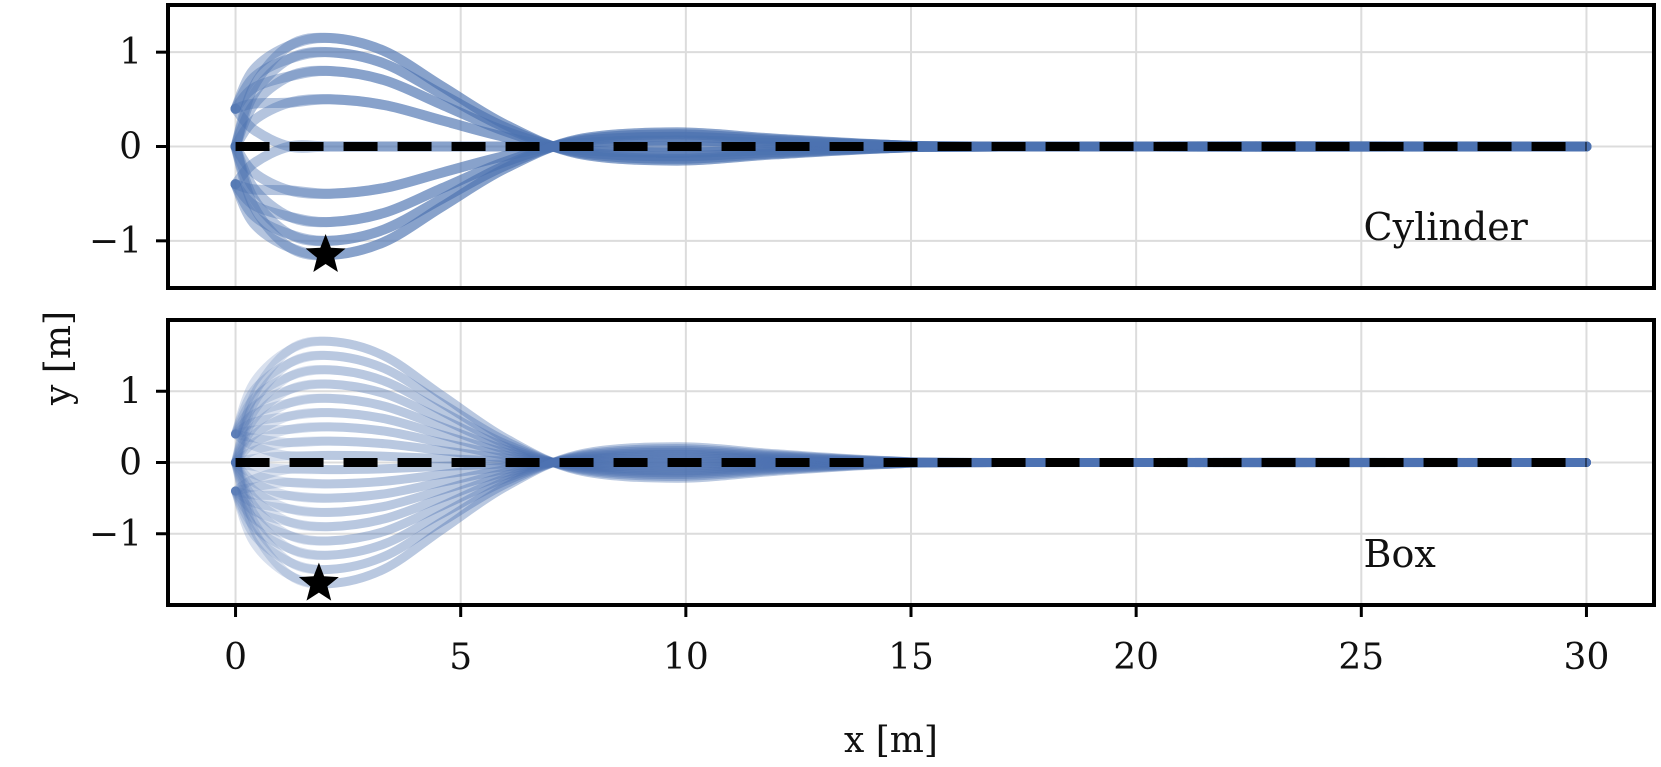  What do you see at coordinates (235, 657) in the screenshot?
I see `x-tick-label: 0` at bounding box center [235, 657].